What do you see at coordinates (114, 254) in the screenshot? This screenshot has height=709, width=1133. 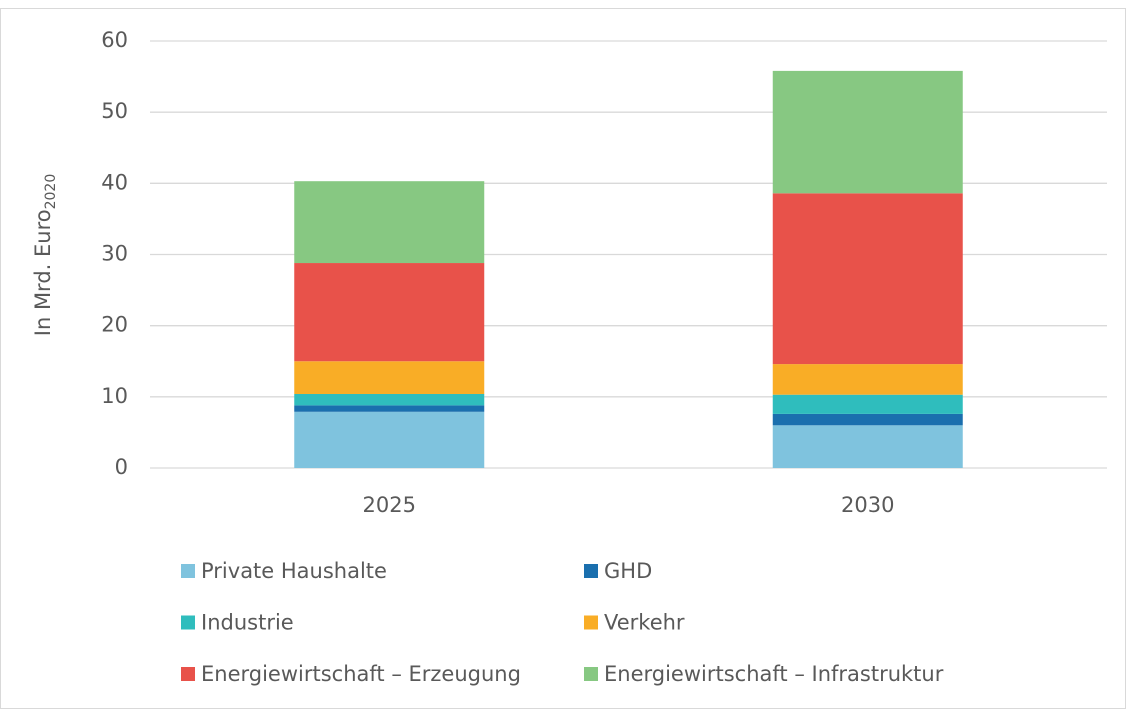 I see `y-tick-label: 30` at bounding box center [114, 254].